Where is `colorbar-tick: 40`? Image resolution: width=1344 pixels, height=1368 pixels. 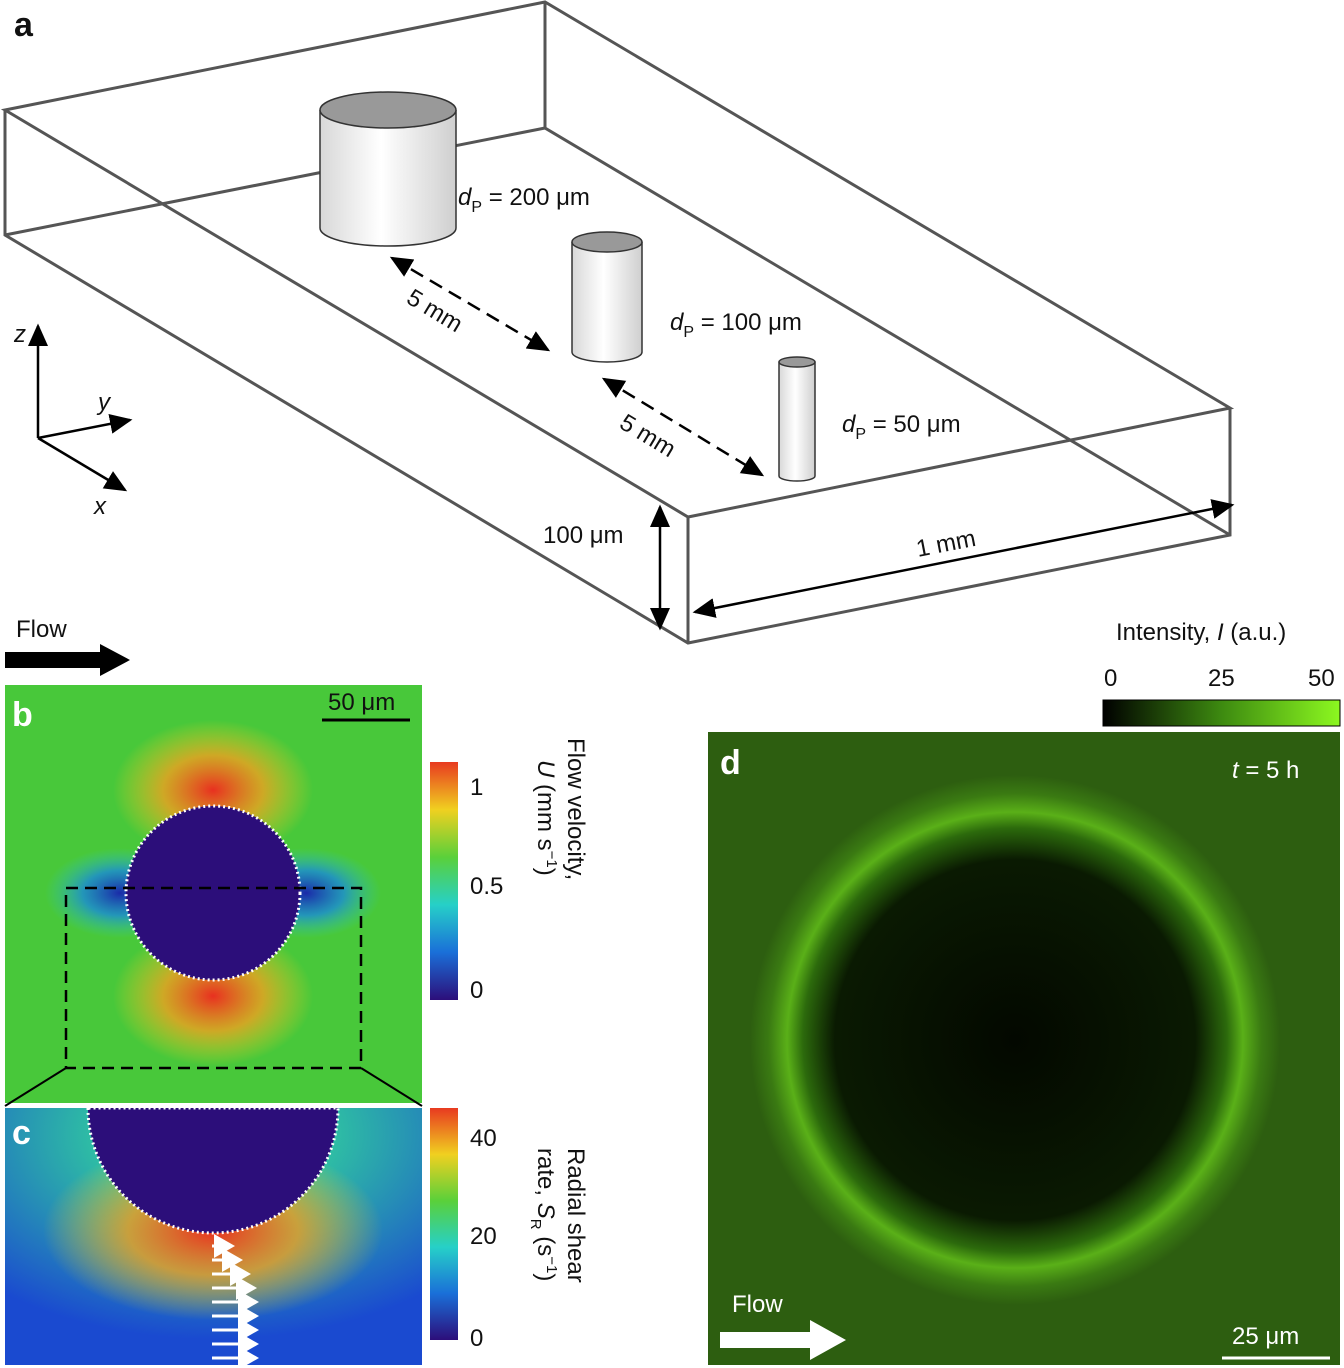
colorbar-tick: 40 is located at coordinates (483, 1138).